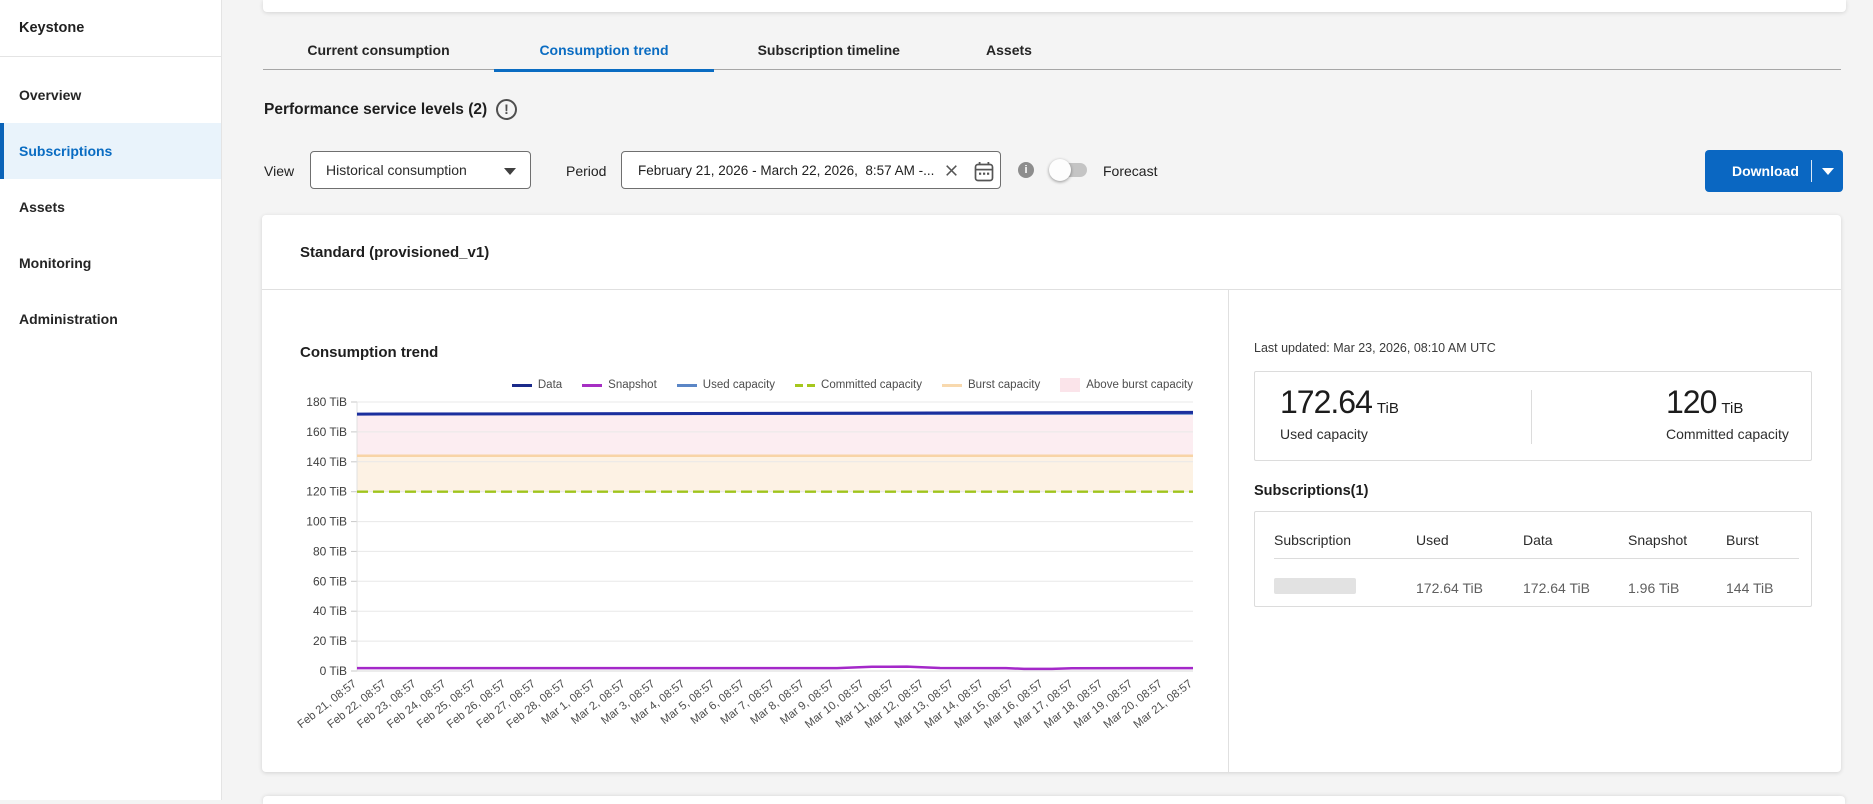 This screenshot has height=804, width=1873. I want to click on svg-text: 180 TiB, so click(326, 402).